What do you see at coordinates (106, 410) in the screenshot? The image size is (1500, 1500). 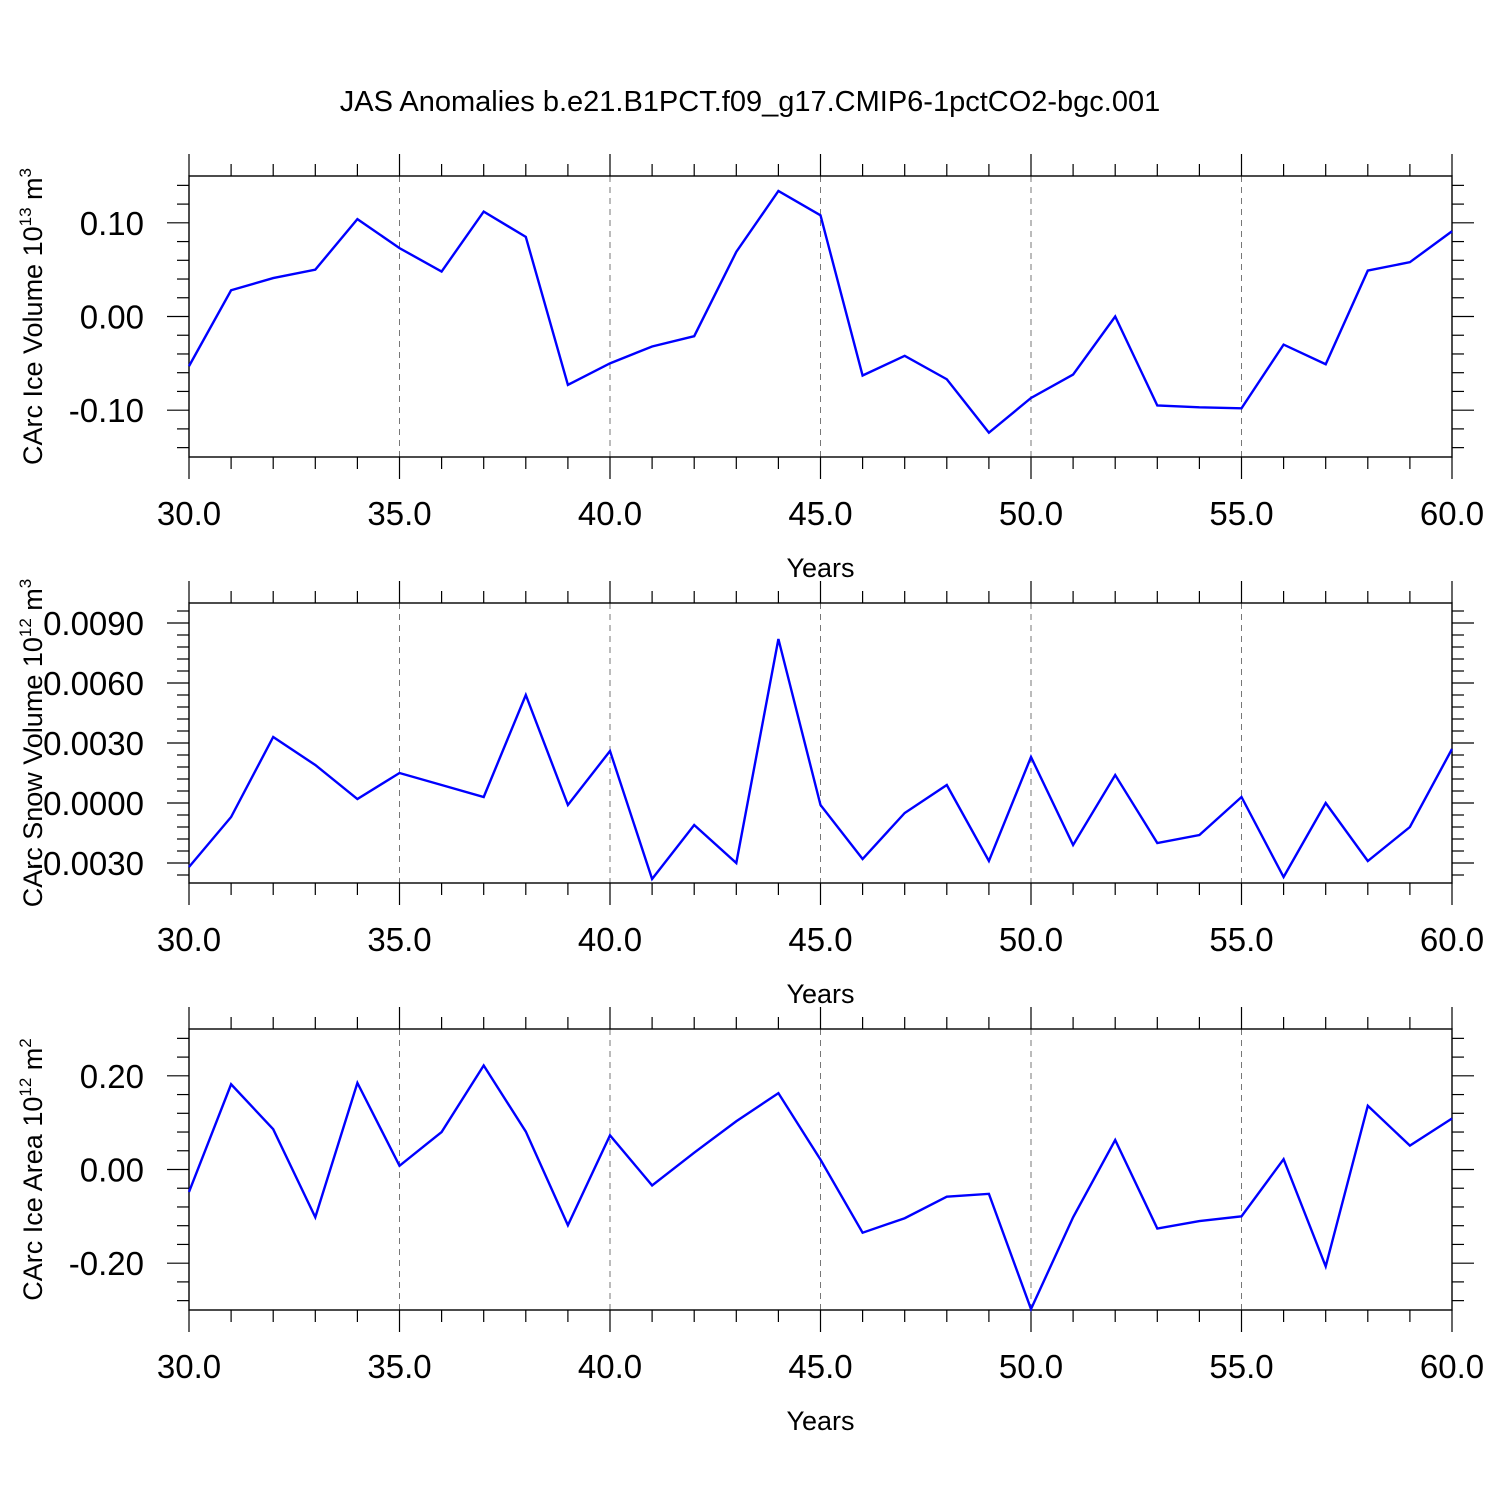 I see `y-tick-label: -0.10` at bounding box center [106, 410].